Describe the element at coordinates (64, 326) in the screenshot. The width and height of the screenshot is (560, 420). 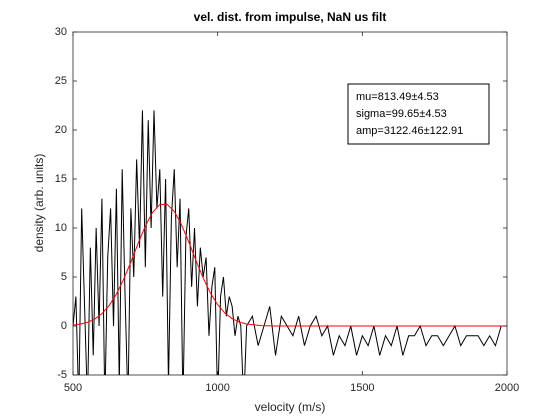
I see `y-tick-label: 0` at that location.